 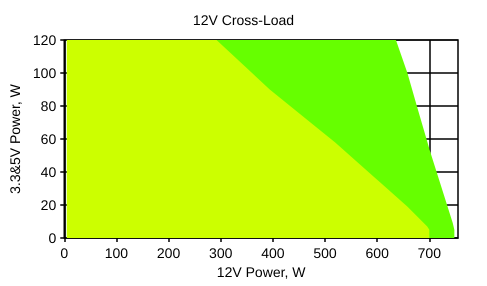 I want to click on y-axis-title: 3.3&5V Power, W, so click(x=15, y=138).